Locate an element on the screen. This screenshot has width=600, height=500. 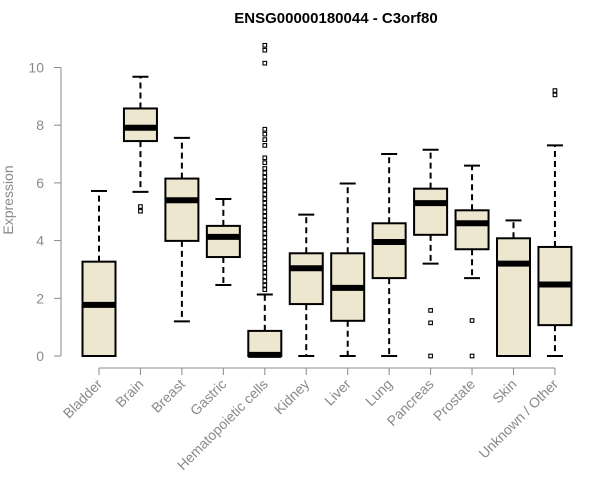
x-tick-label: Bladder is located at coordinates (83, 399).